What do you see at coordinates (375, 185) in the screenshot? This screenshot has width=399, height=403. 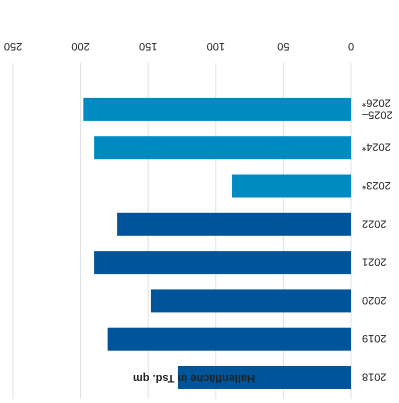 I see `category-label: 2023*` at bounding box center [375, 185].